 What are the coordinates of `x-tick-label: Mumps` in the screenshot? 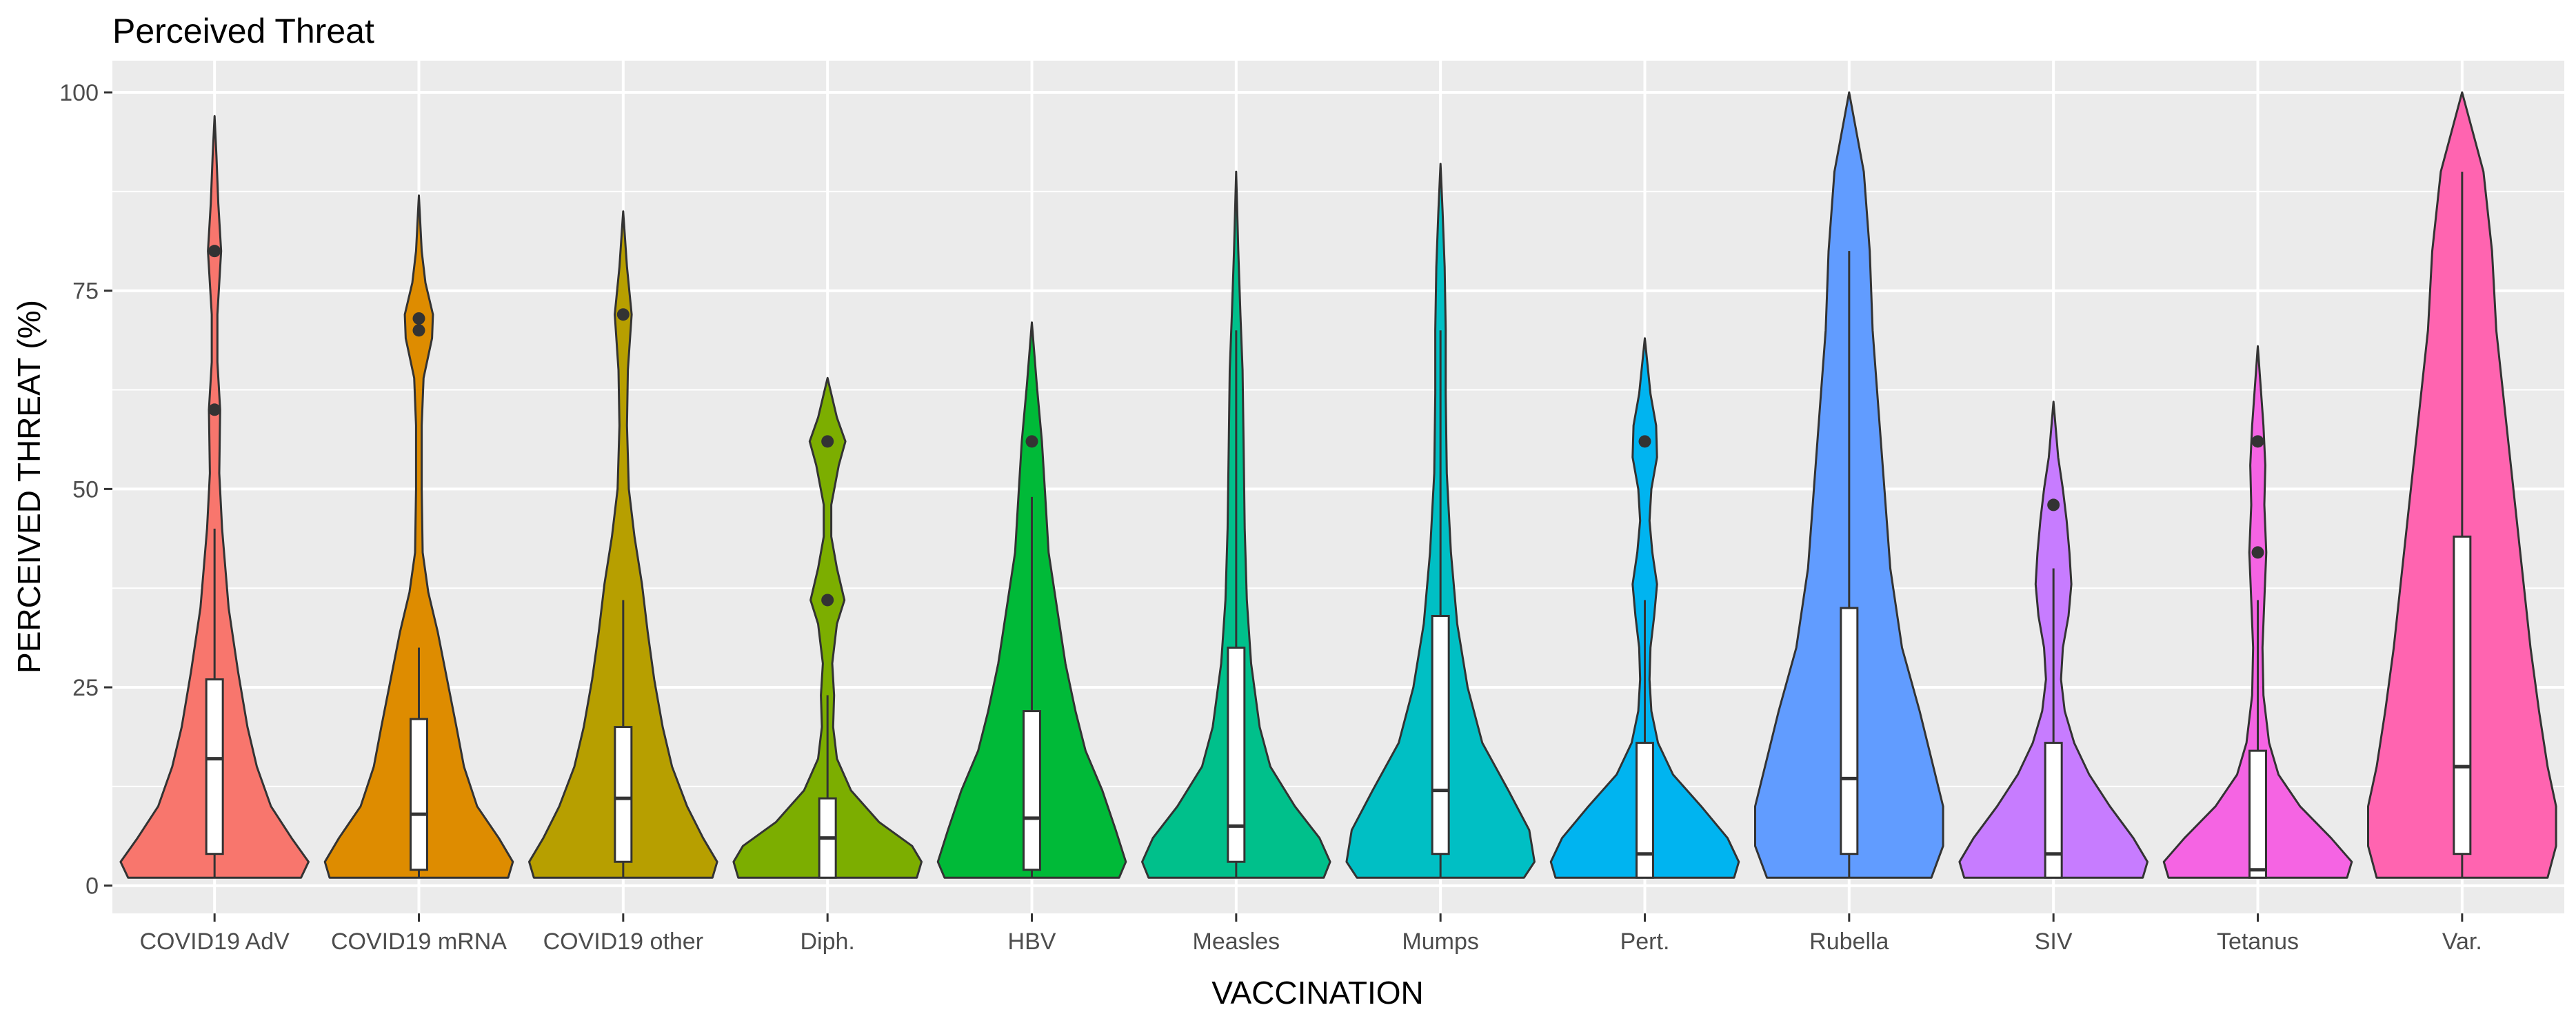 It's located at (1440, 942).